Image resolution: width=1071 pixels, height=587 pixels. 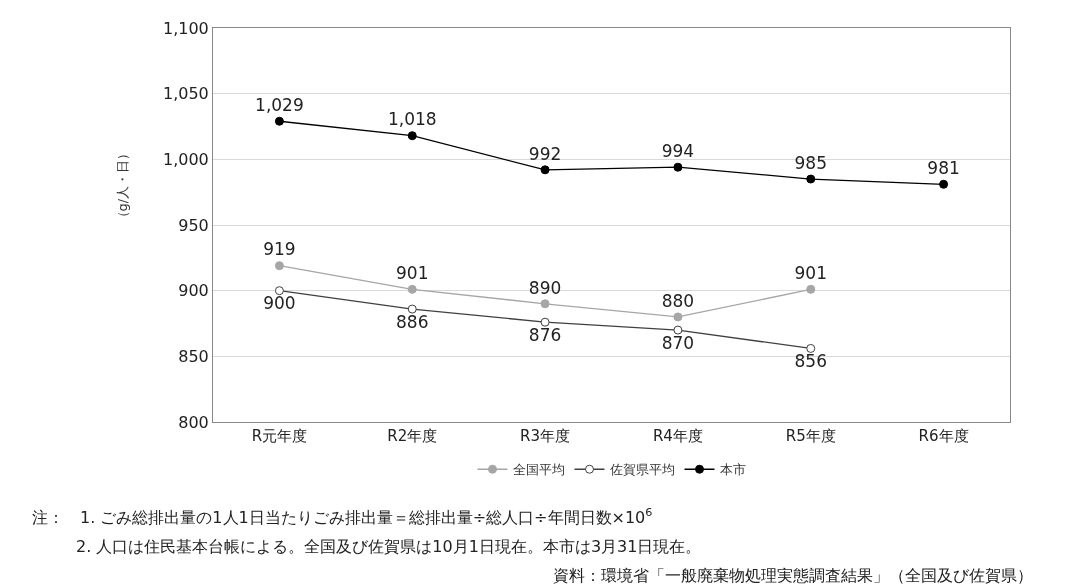 I want to click on data-label: 900, so click(x=279, y=303).